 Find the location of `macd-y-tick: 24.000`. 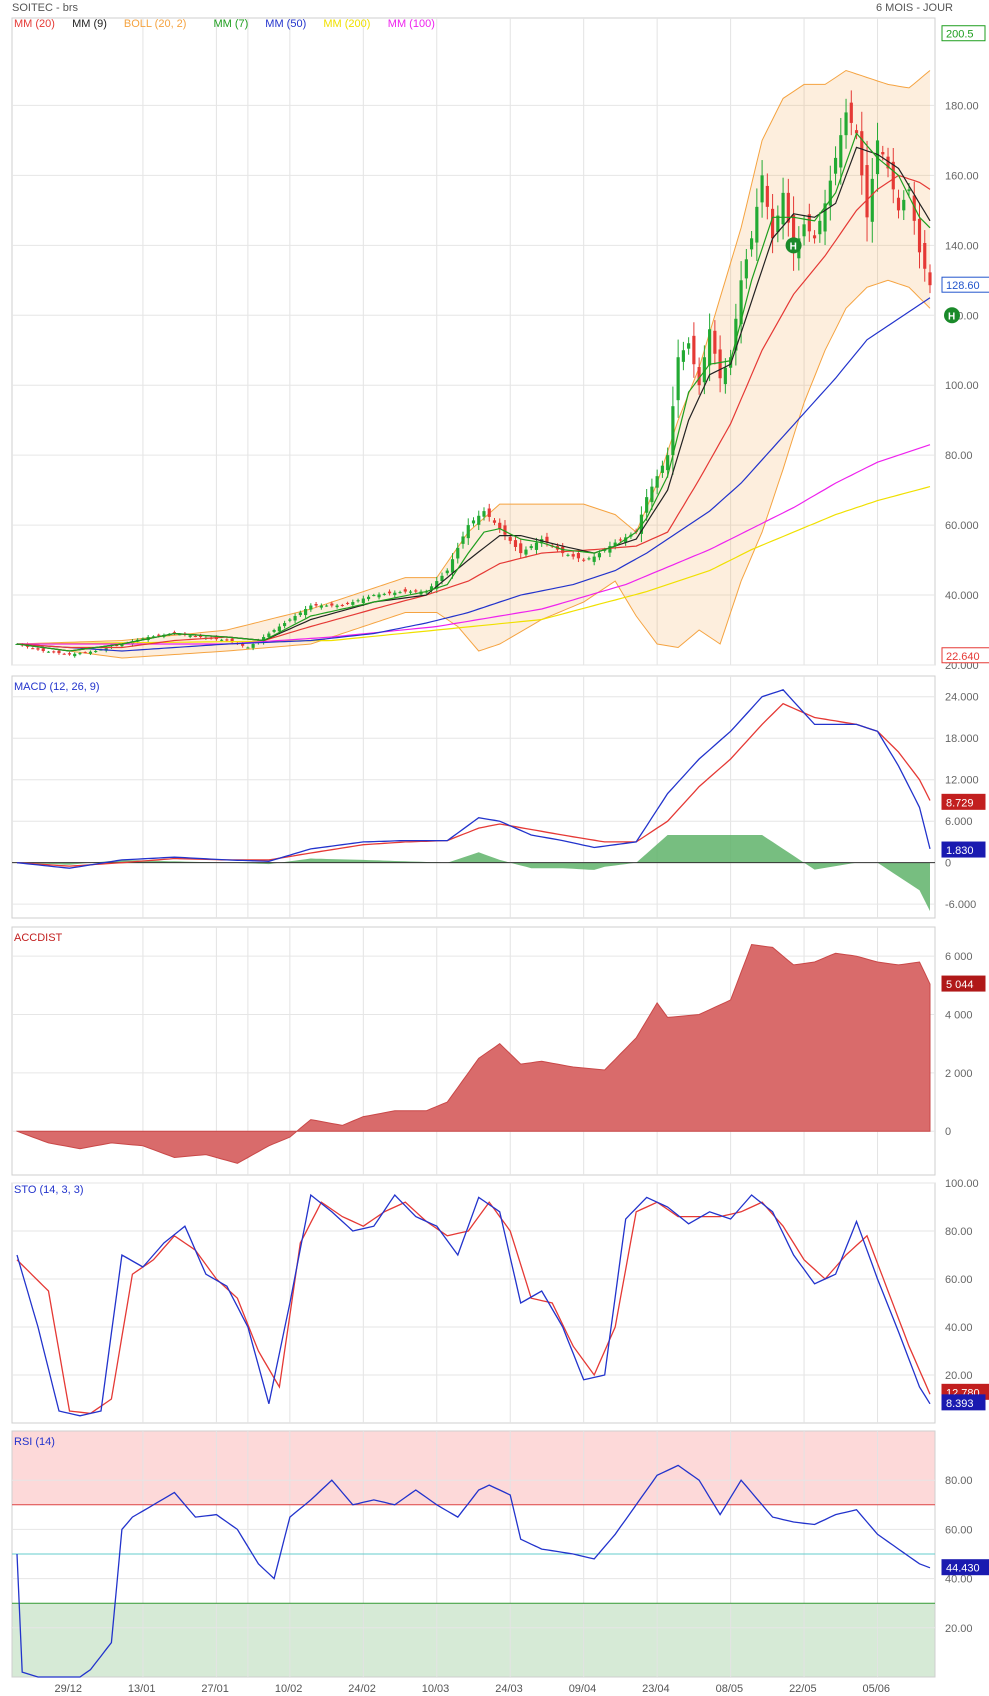

macd-y-tick: 24.000 is located at coordinates (962, 698).